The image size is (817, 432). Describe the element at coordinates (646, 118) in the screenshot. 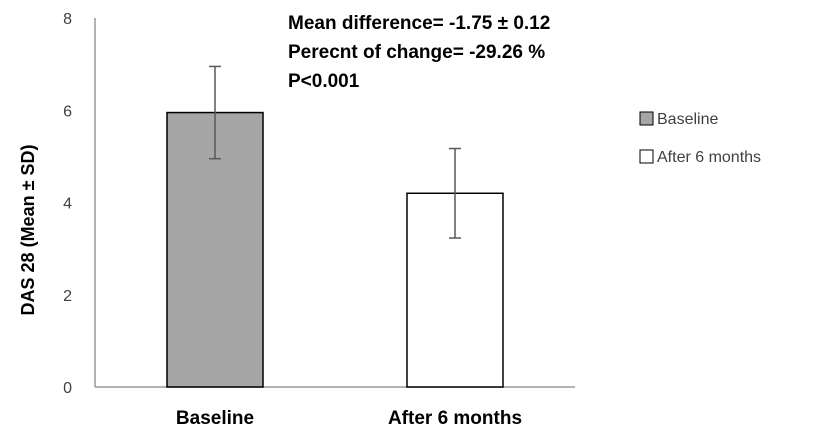

I see `legend-swatch-baseline` at that location.